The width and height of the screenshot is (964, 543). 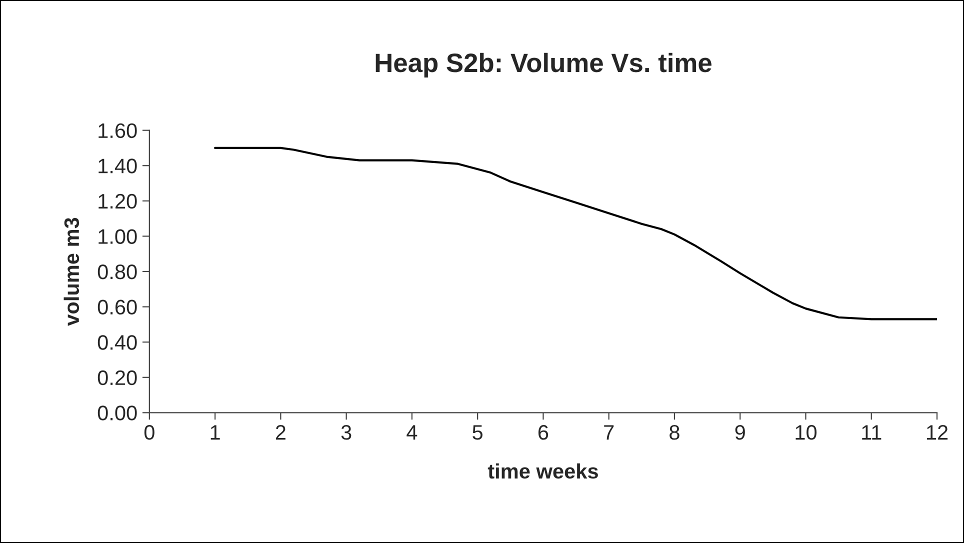 I want to click on x-tick-label: 7, so click(x=609, y=432).